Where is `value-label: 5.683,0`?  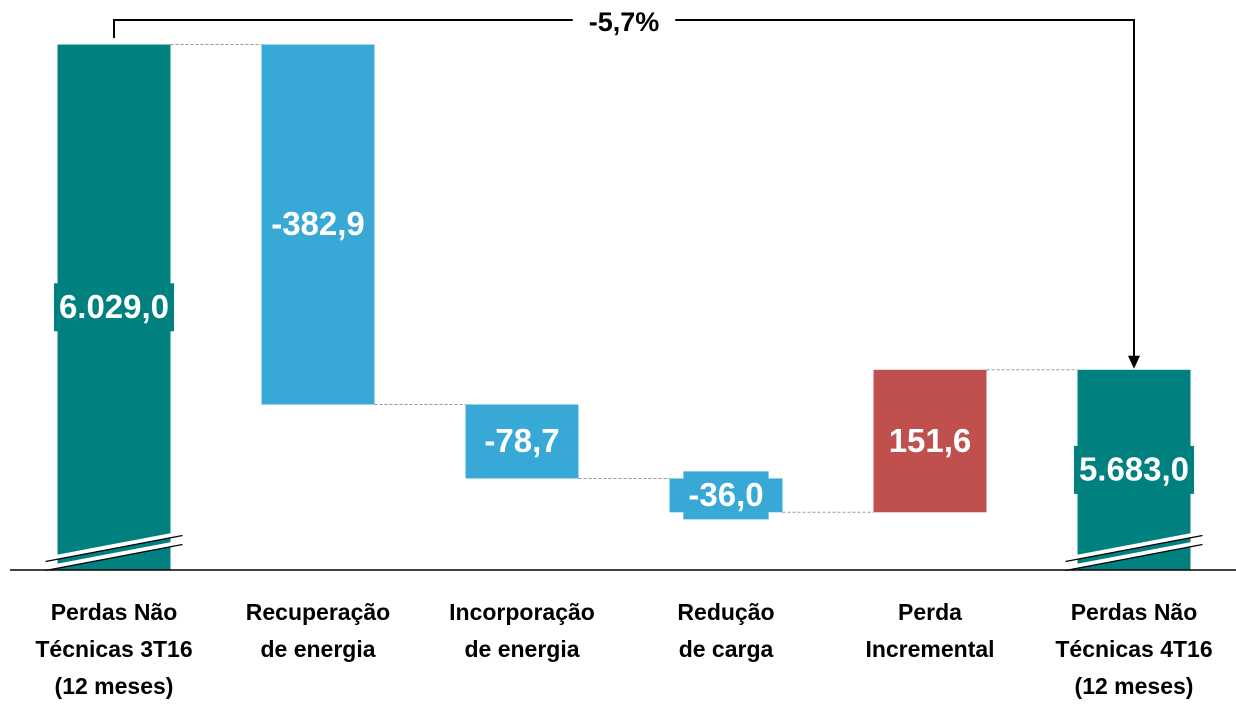 value-label: 5.683,0 is located at coordinates (1134, 469).